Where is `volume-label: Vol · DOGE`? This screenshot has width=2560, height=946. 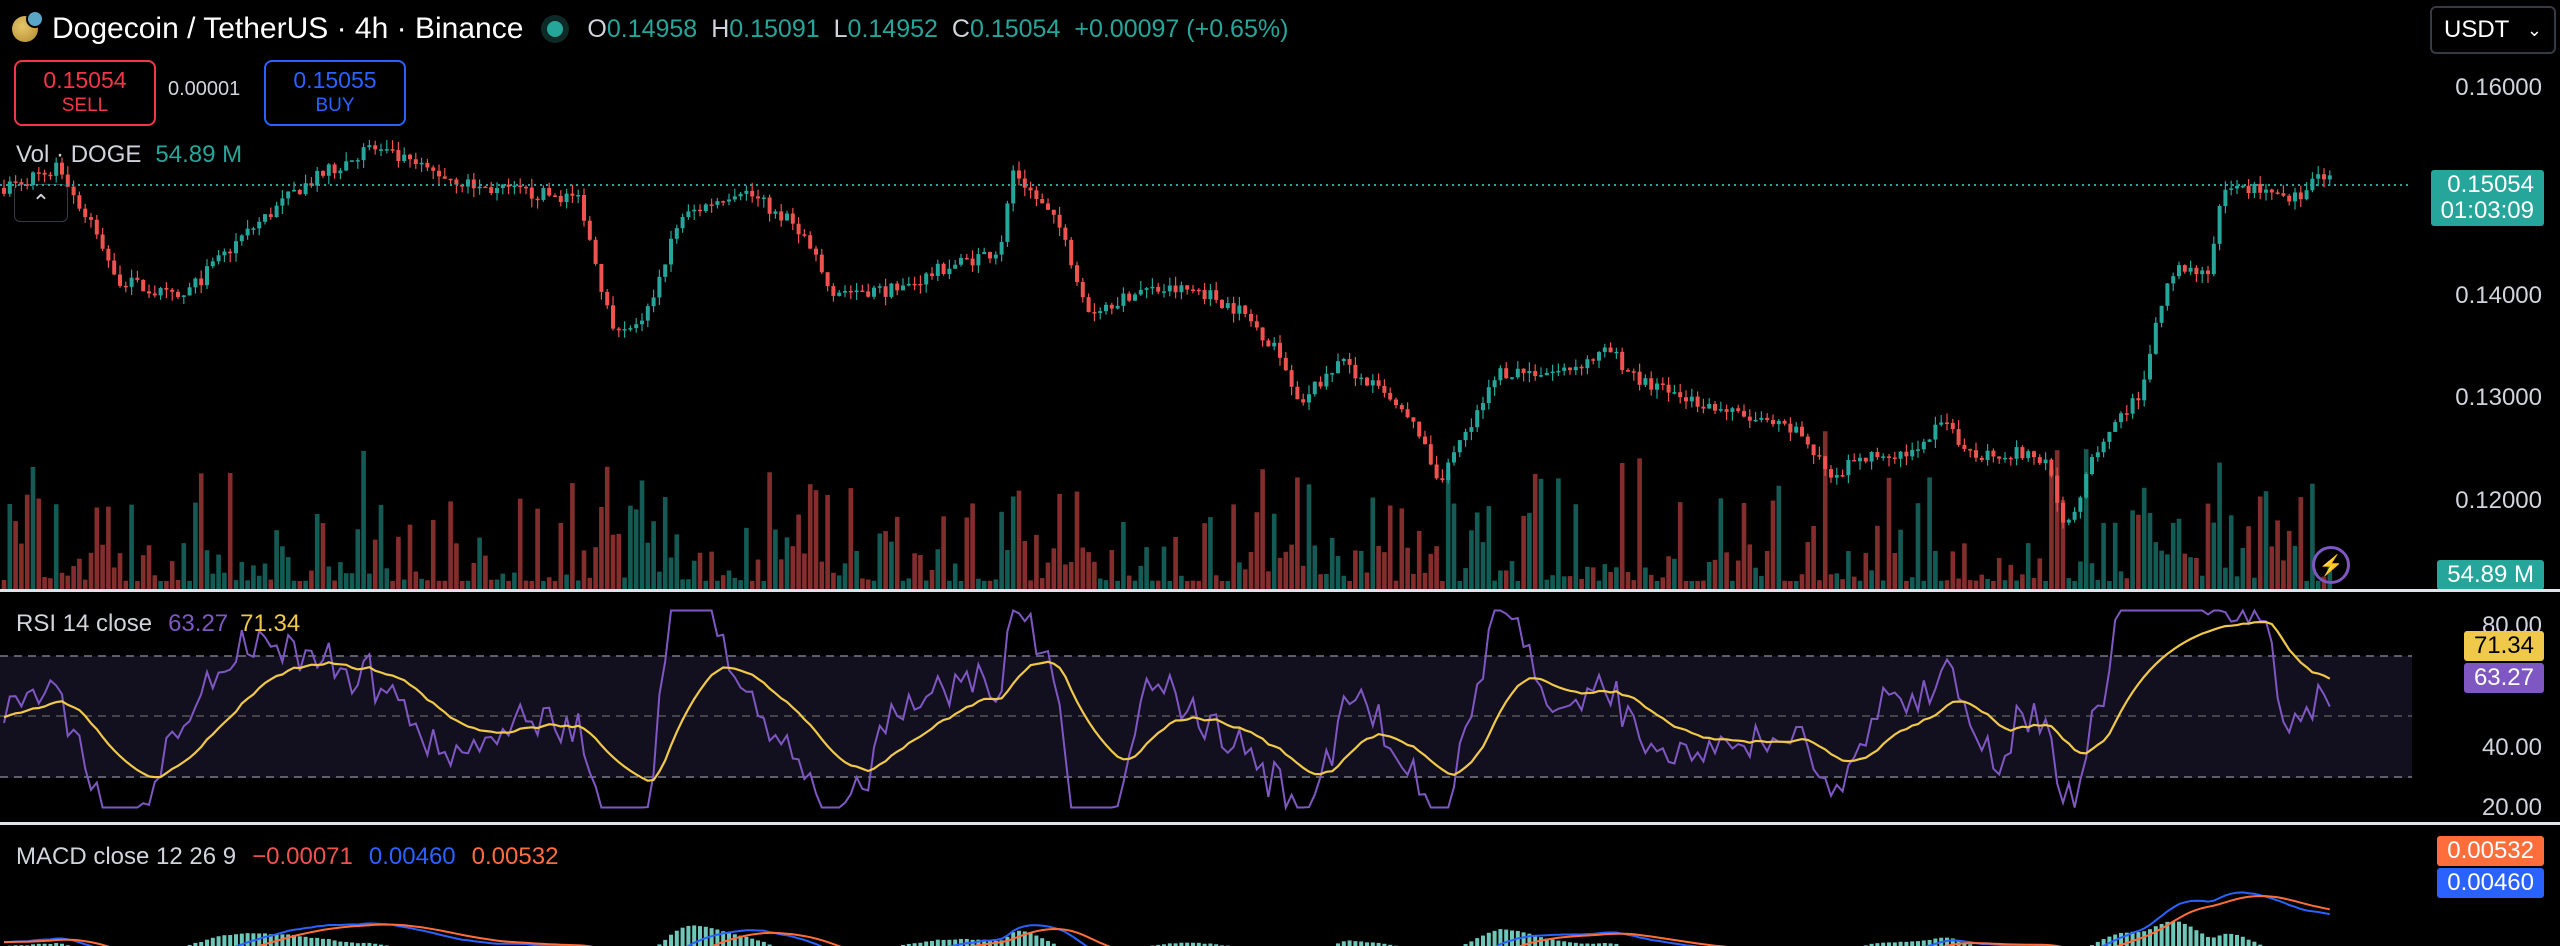 volume-label: Vol · DOGE is located at coordinates (79, 154).